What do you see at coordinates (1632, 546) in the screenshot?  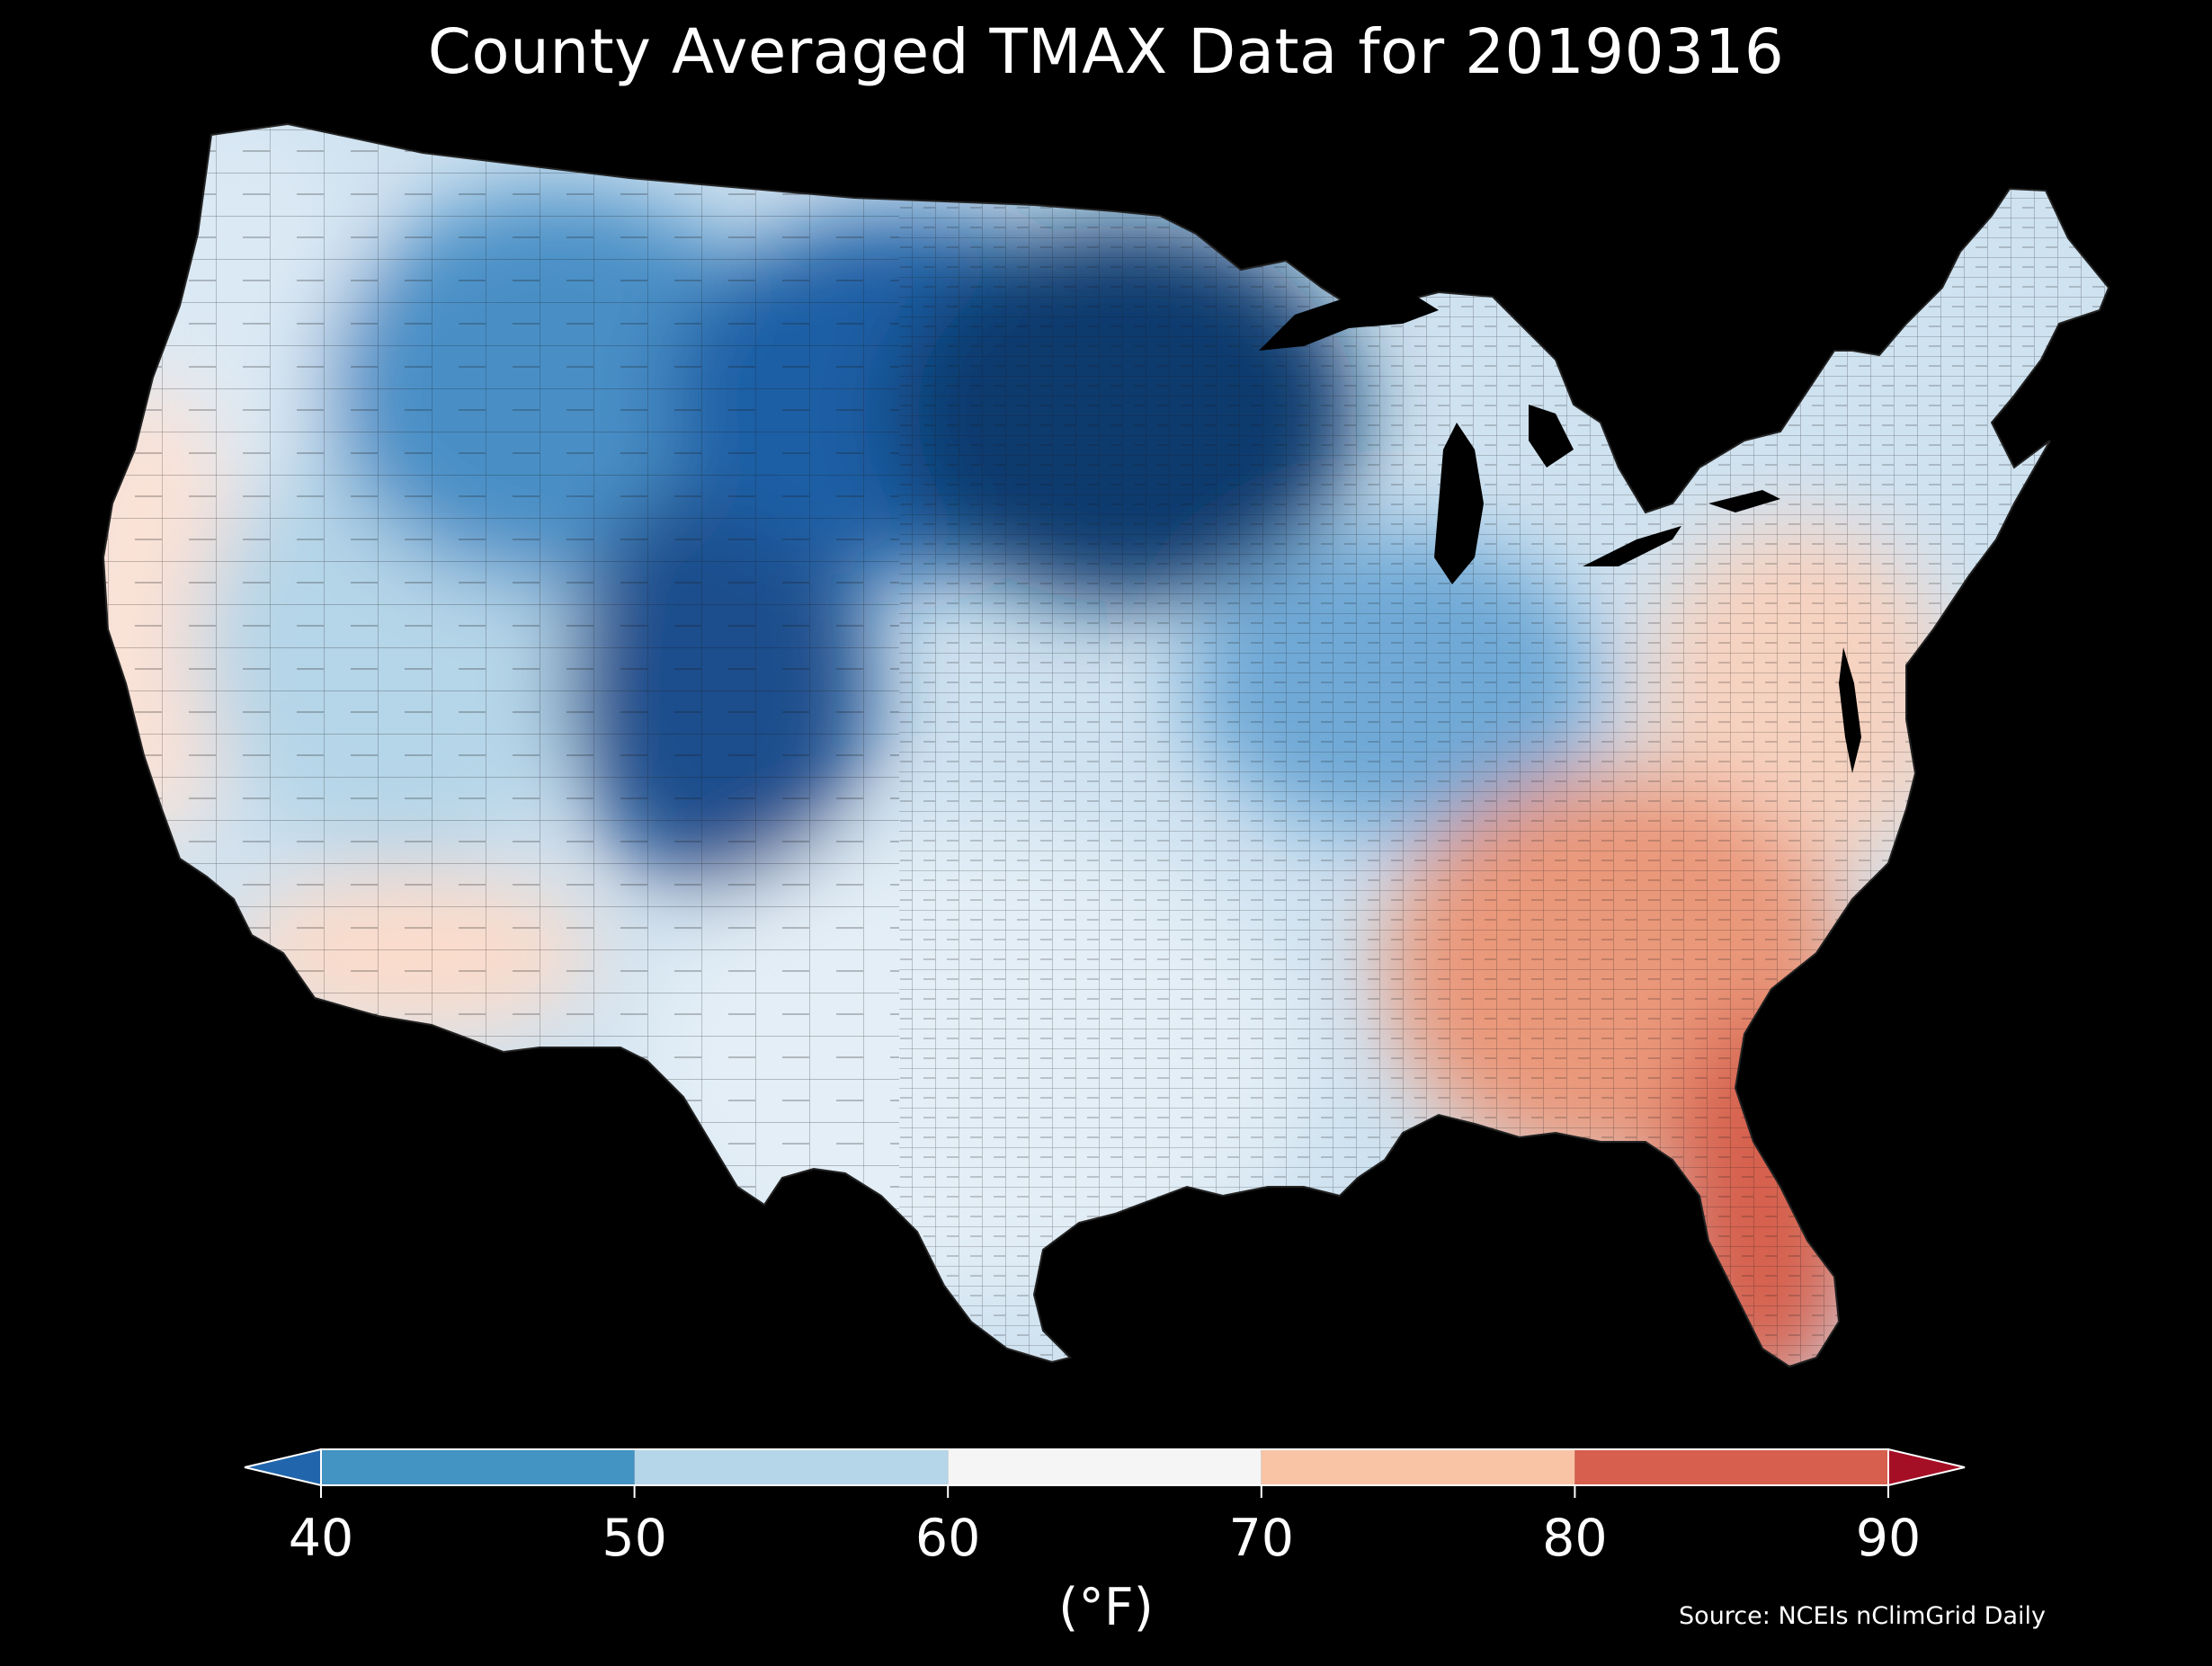 I see `lake-erie` at bounding box center [1632, 546].